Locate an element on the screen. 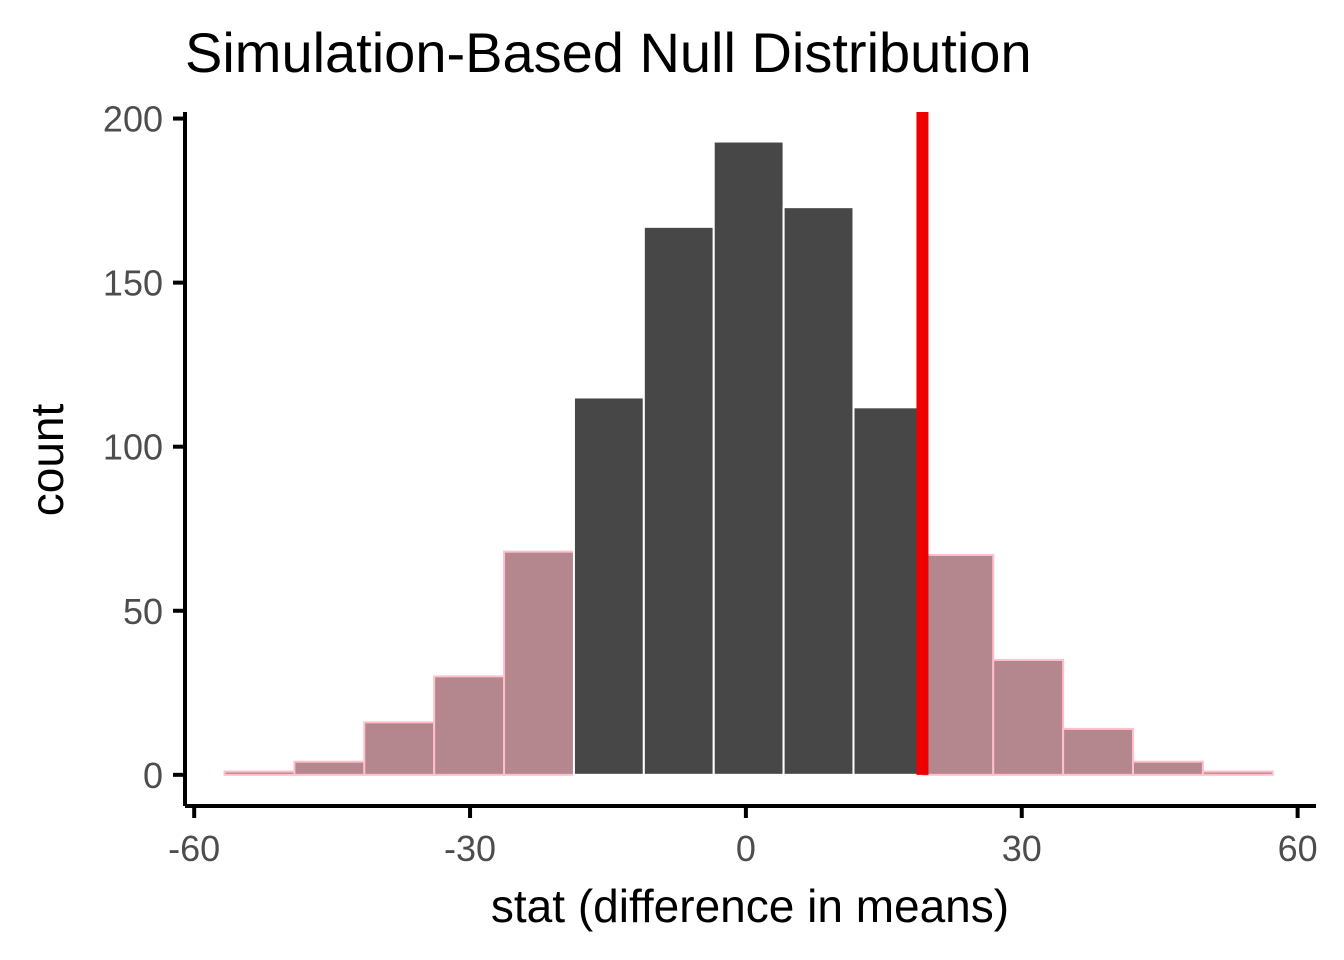  x-tick-label-0: -60 is located at coordinates (194, 848).